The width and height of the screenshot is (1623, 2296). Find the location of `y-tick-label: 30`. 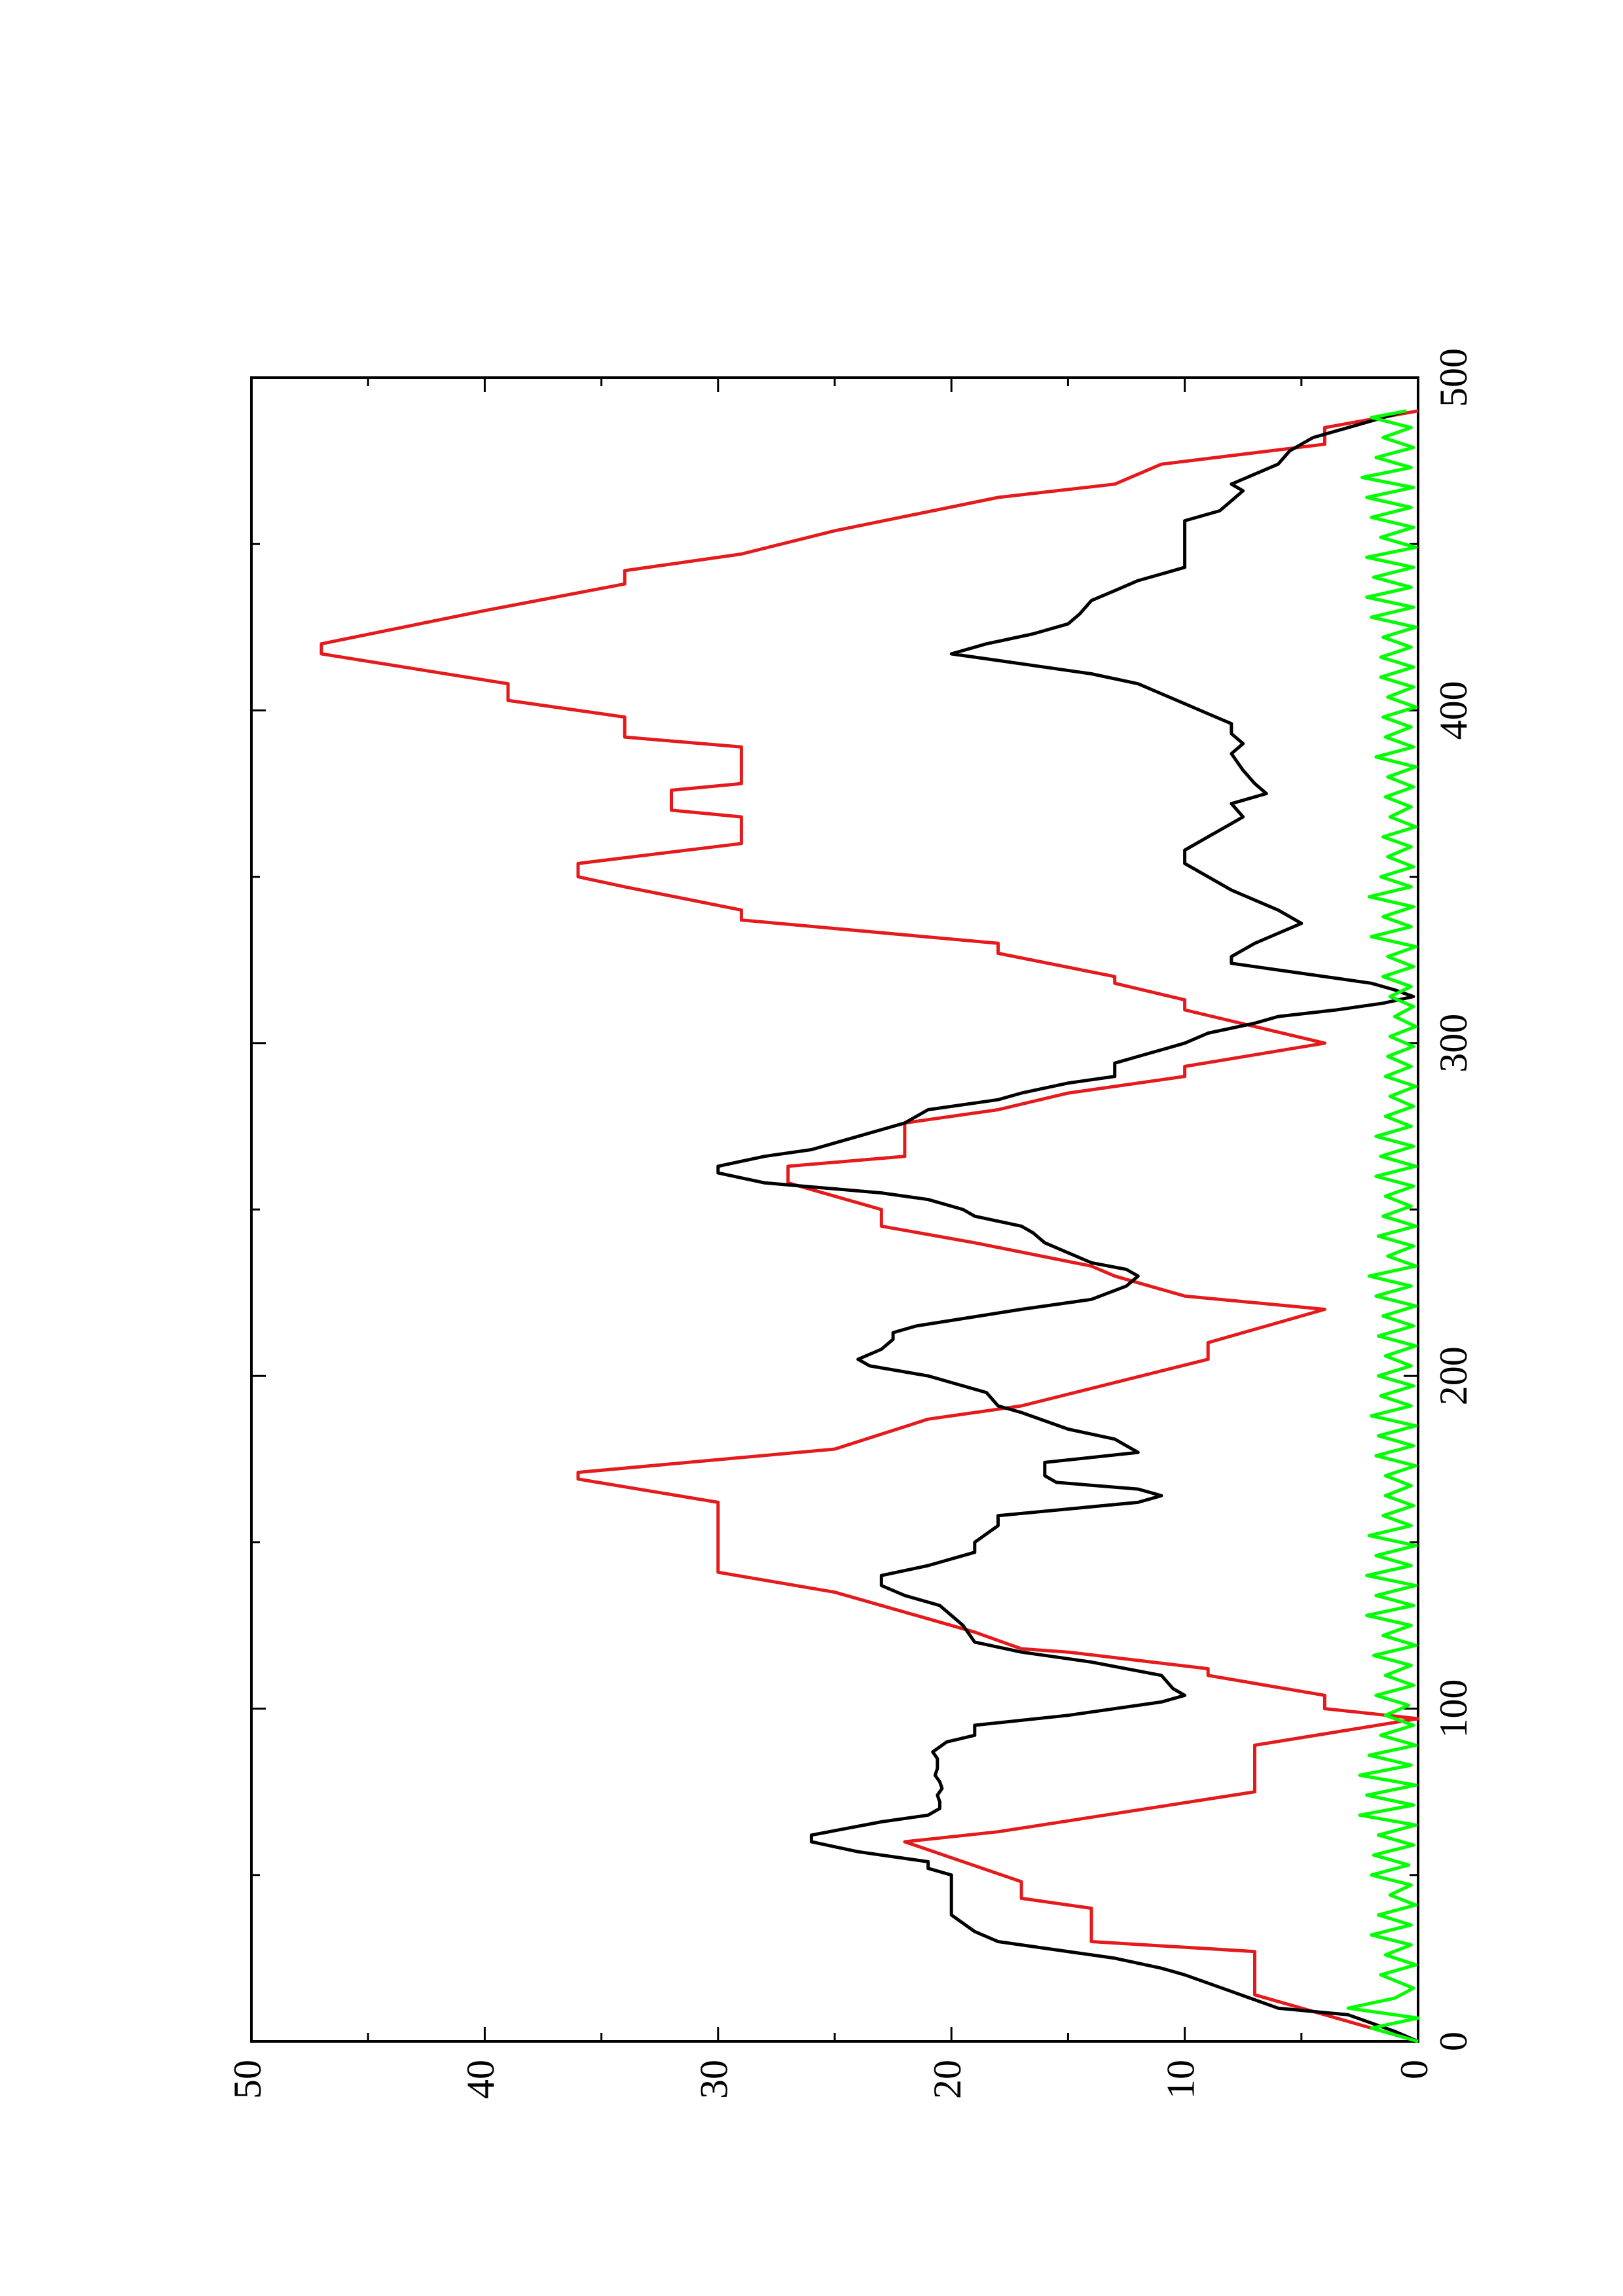

y-tick-label: 30 is located at coordinates (714, 2079).